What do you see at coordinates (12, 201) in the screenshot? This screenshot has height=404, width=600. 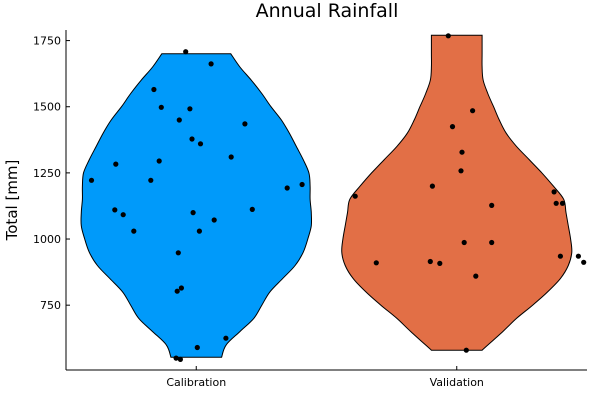 I see `y-axis-title: Total [mm]` at bounding box center [12, 201].